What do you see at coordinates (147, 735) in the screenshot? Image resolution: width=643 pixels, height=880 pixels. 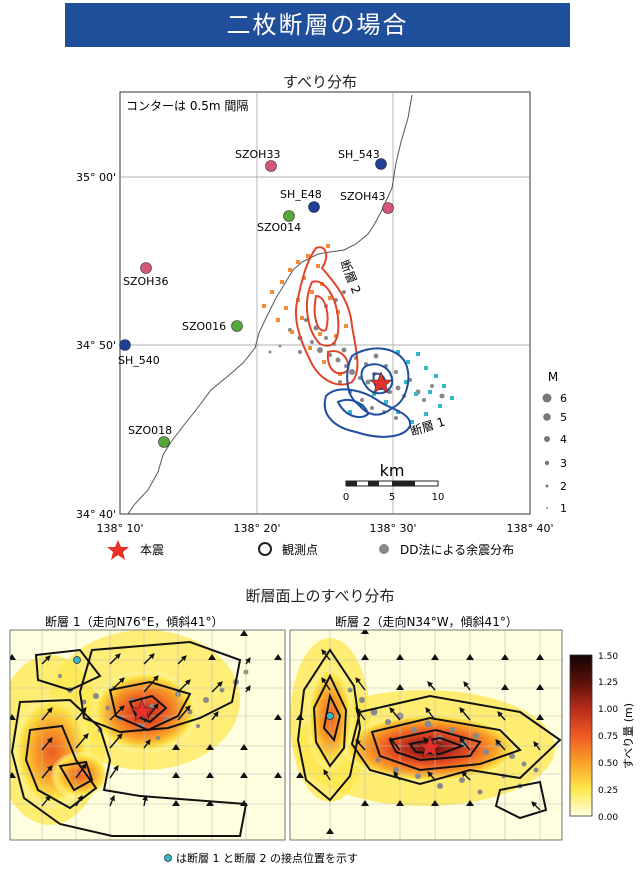 I see `fault1-slip-panel` at bounding box center [147, 735].